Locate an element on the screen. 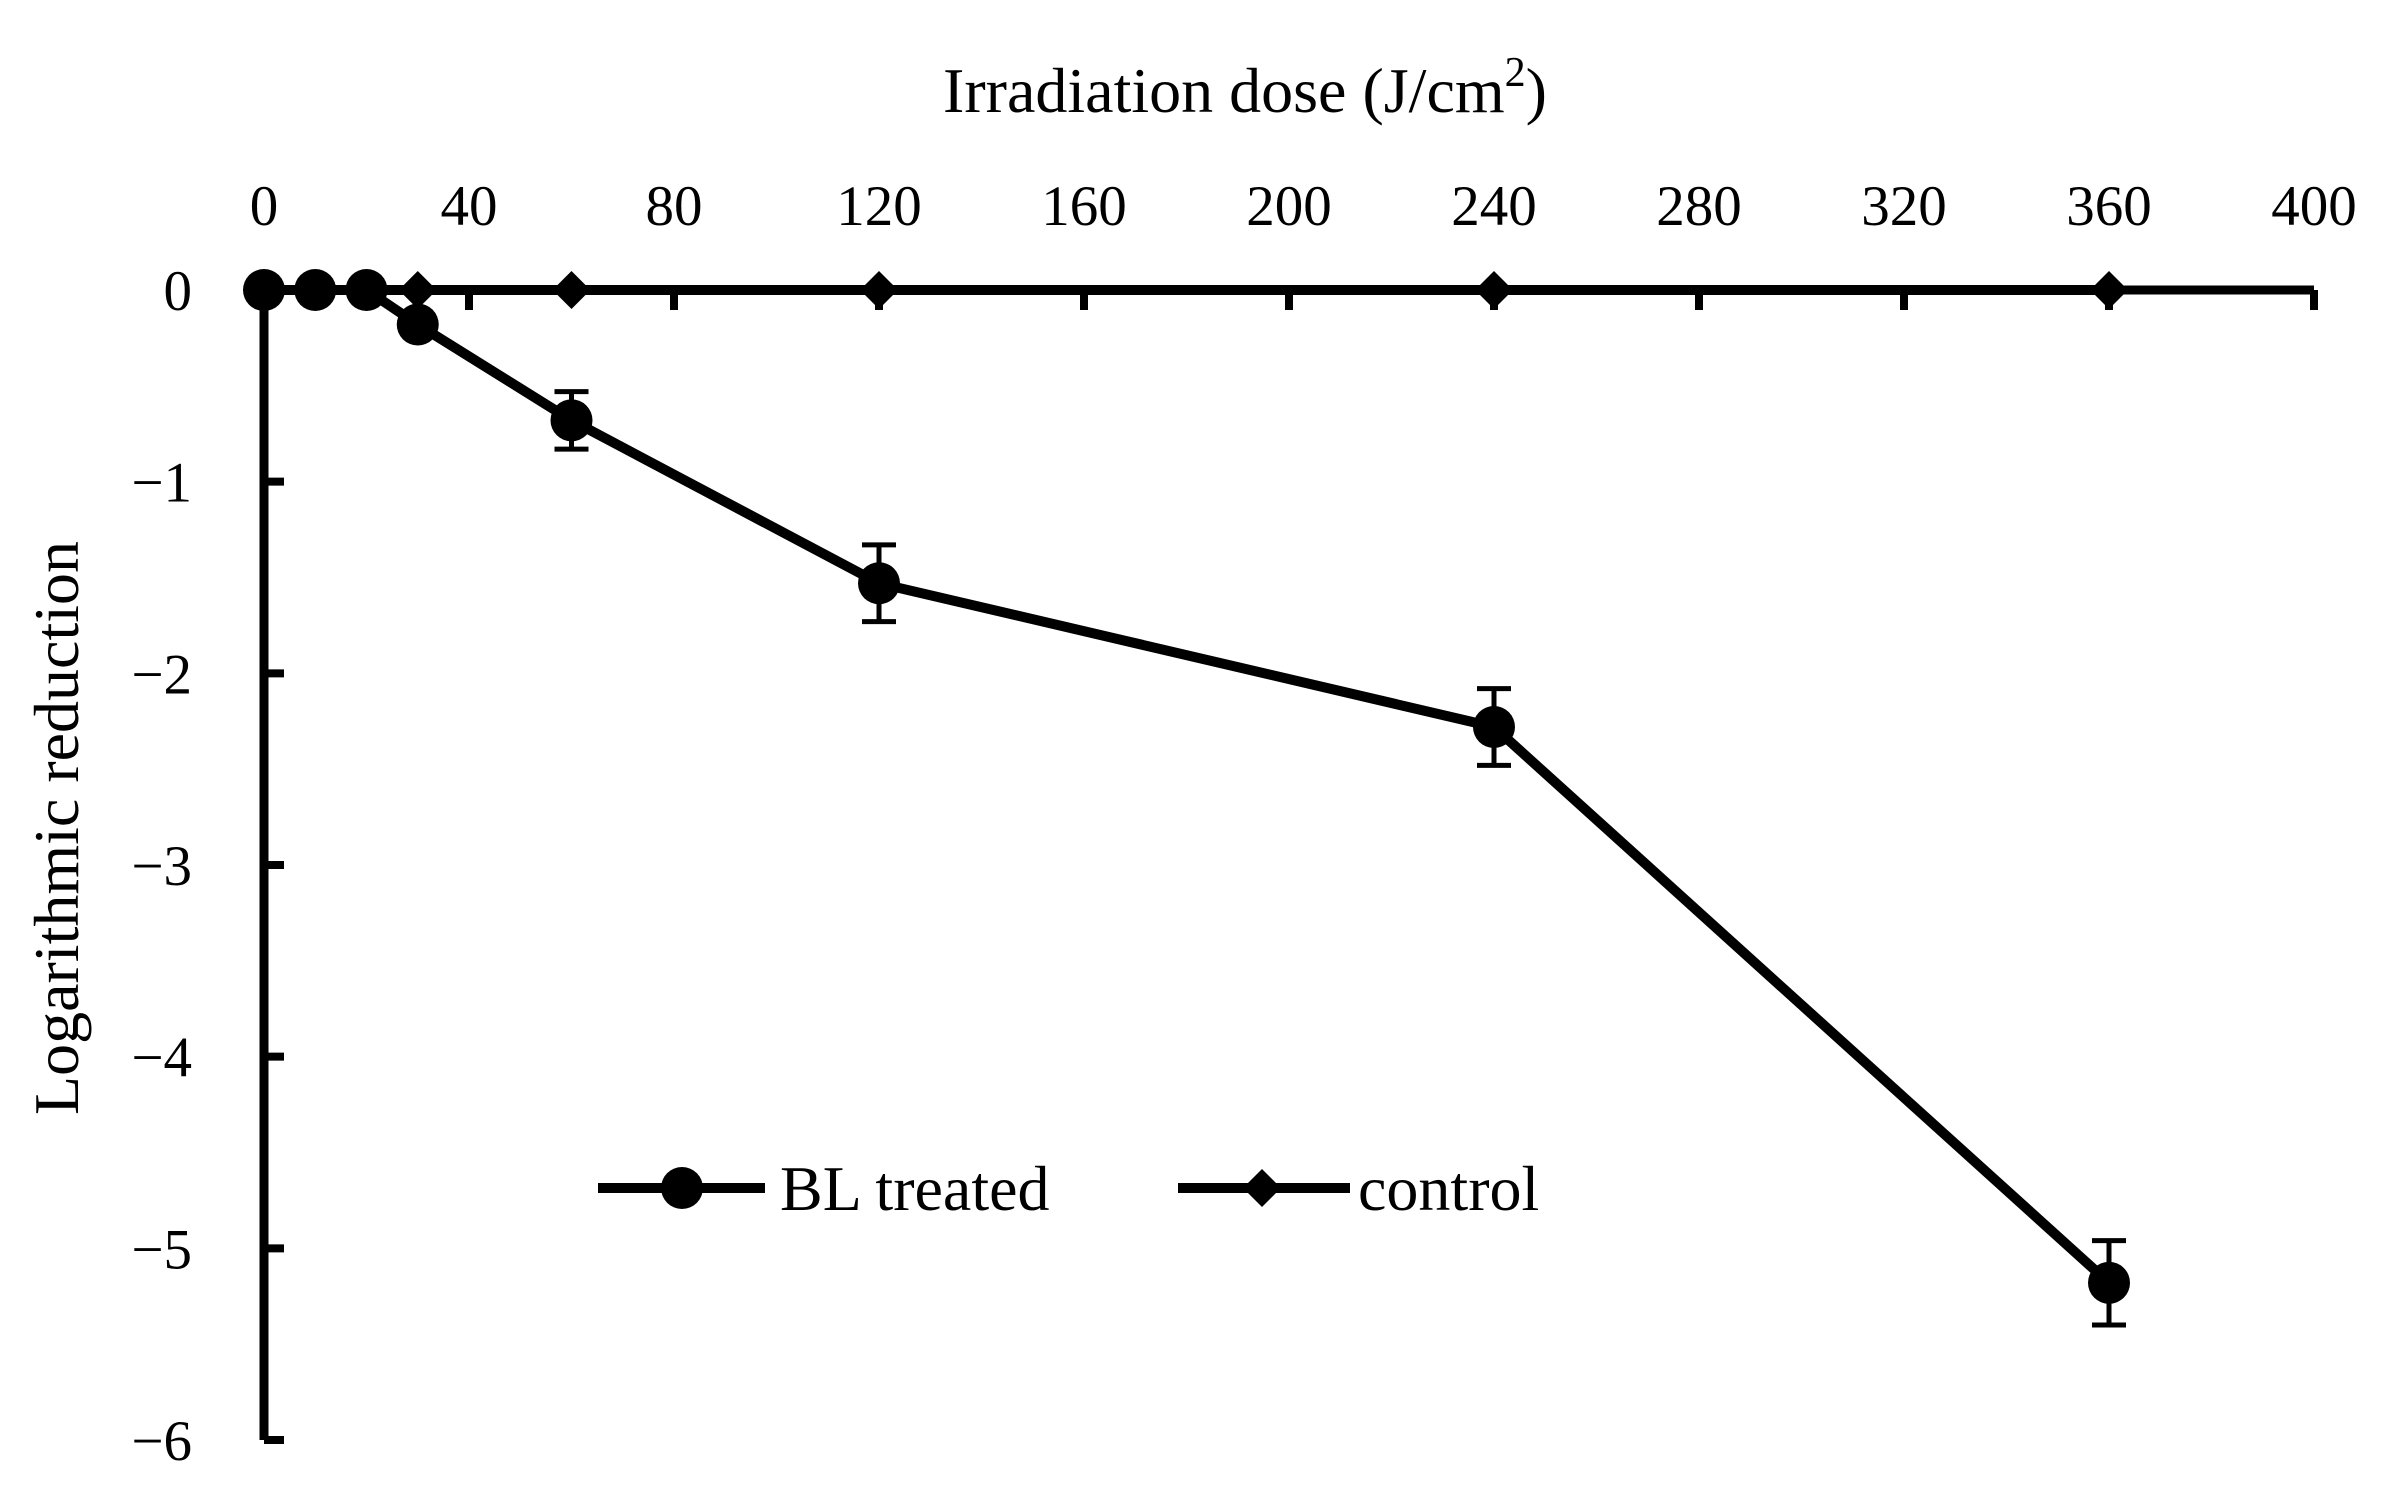  y-tick-label: −4 is located at coordinates (161, 1058).